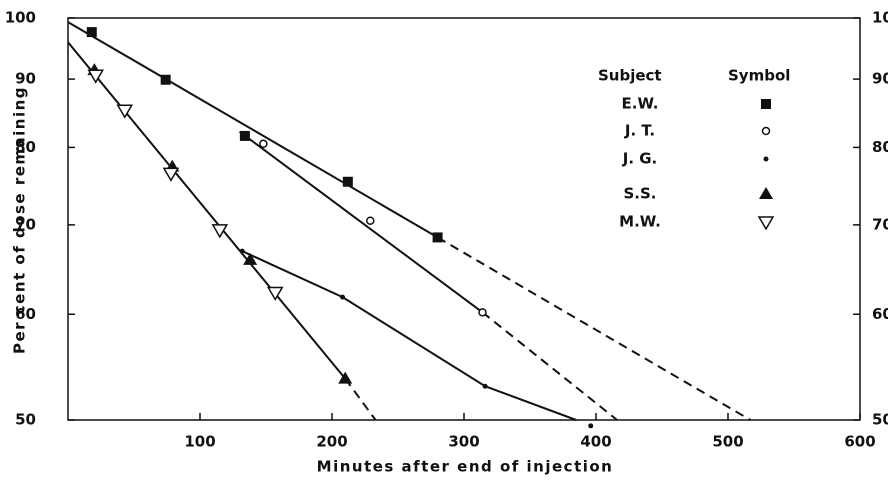 The width and height of the screenshot is (888, 481). I want to click on x-tick-label: 200, so click(331, 442).